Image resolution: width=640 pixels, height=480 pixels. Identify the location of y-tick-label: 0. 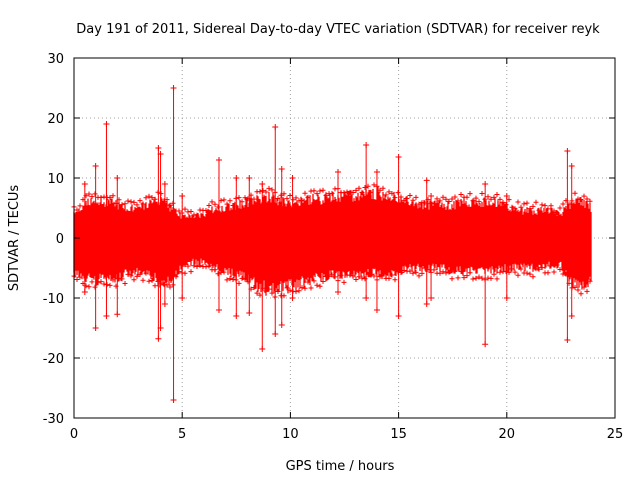
(60, 239).